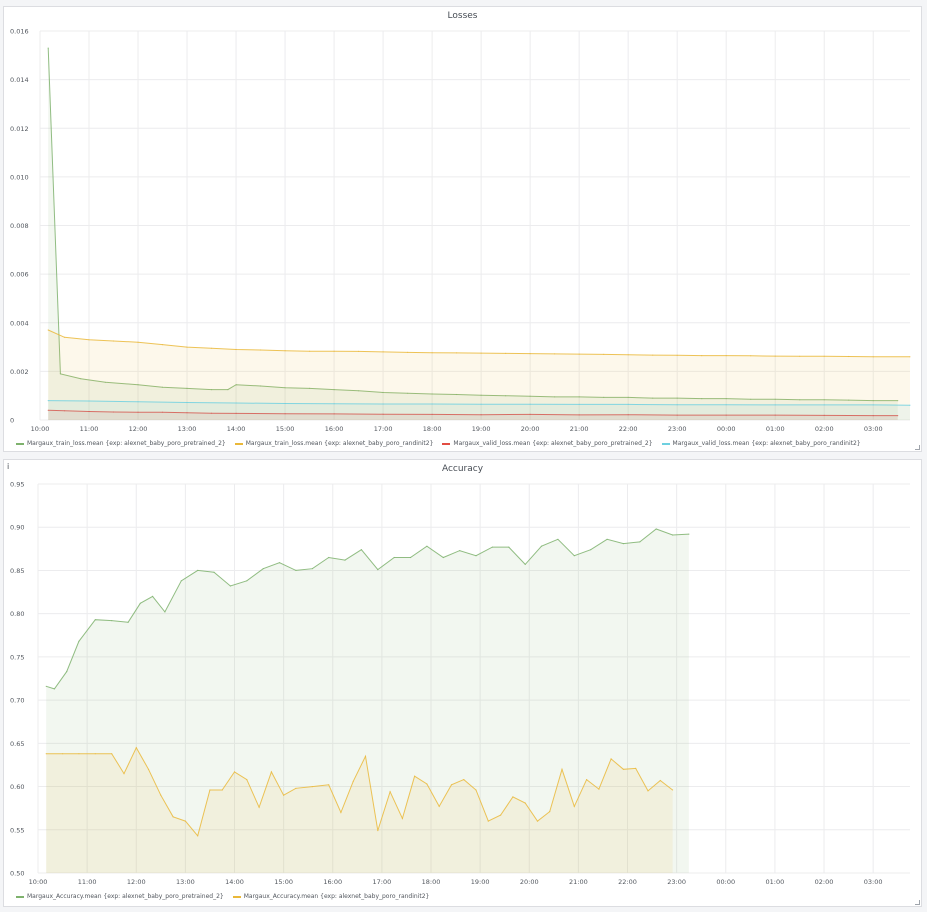  I want to click on x-tick-label: 14:00, so click(234, 882).